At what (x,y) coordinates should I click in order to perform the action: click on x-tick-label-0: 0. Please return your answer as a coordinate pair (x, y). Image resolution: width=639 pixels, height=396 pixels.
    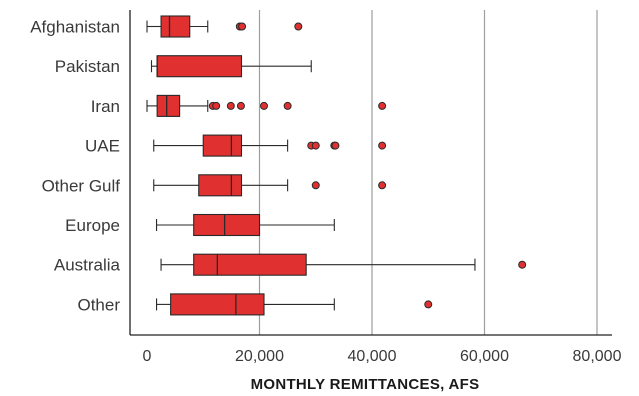
    Looking at the image, I should click on (147, 356).